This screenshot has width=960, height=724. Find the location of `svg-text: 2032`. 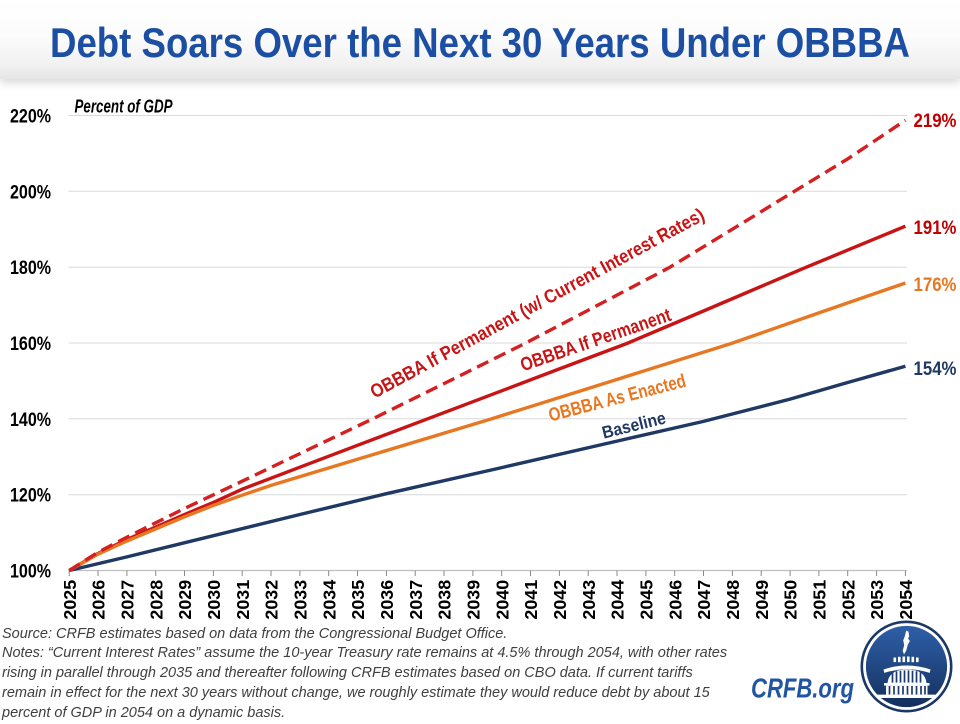

svg-text: 2032 is located at coordinates (272, 600).